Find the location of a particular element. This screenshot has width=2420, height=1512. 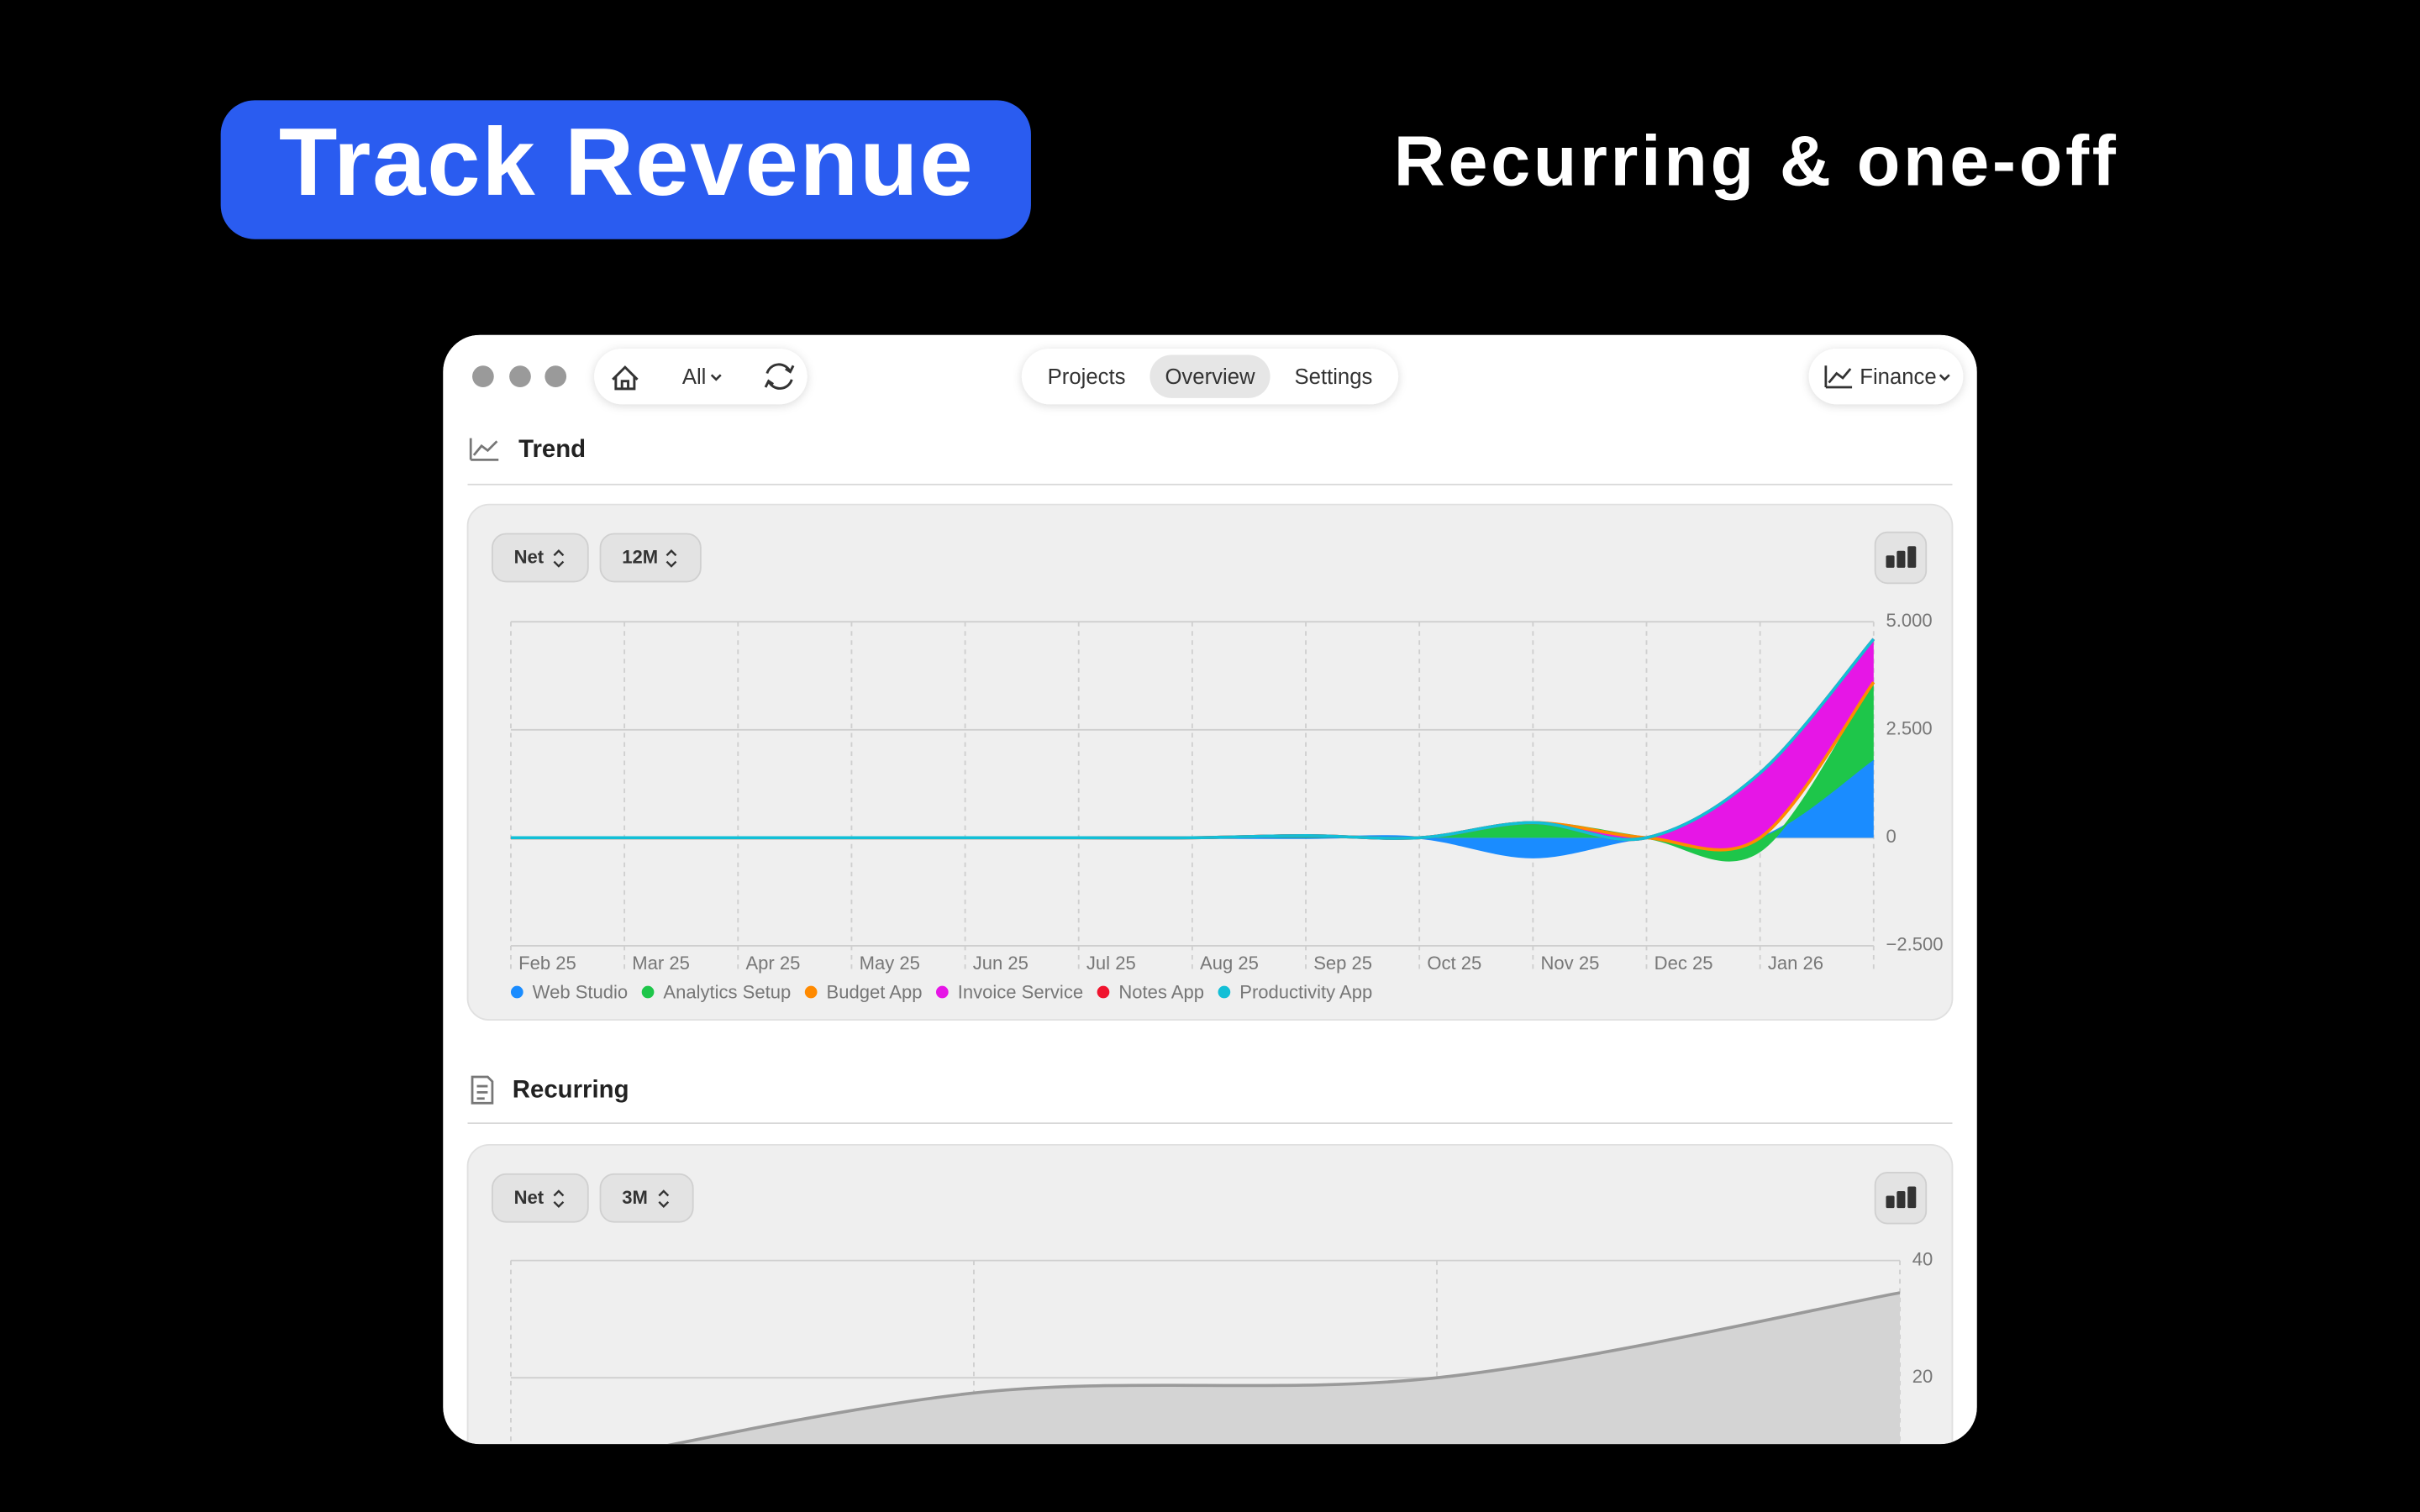

tagline: Recurring & one-off is located at coordinates (1756, 161).